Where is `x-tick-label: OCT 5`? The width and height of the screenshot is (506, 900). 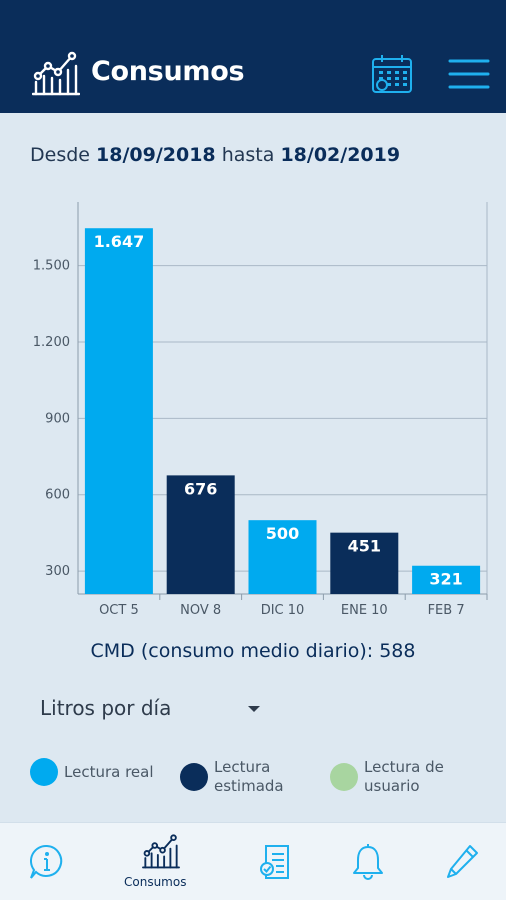
x-tick-label: OCT 5 is located at coordinates (119, 610).